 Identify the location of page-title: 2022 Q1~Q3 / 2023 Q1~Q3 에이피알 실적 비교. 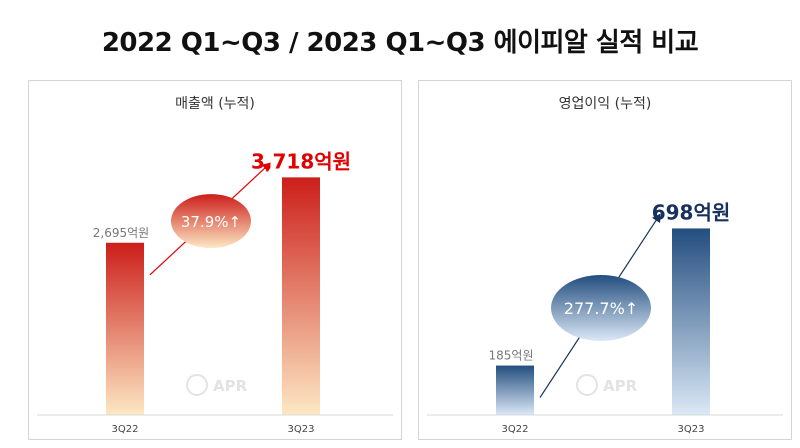
(400, 43).